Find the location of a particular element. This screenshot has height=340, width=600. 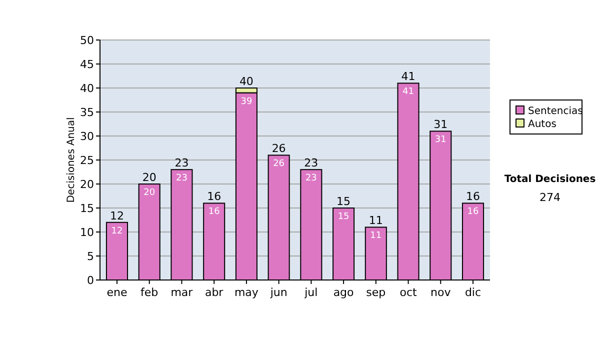

x-tick-label: dic is located at coordinates (473, 292).